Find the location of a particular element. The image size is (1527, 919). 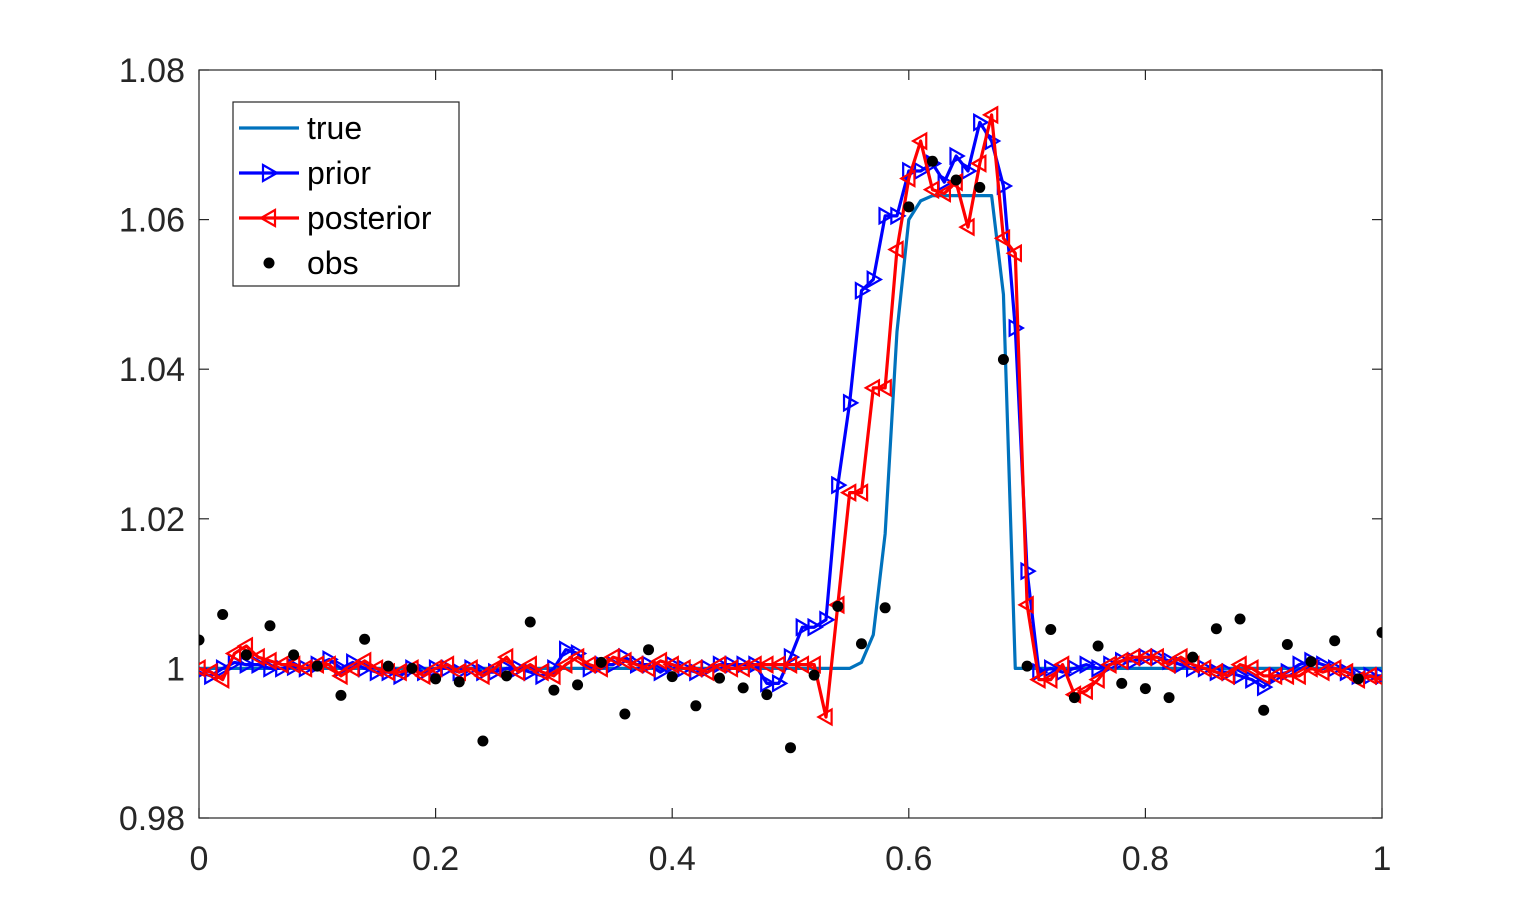

legend-label-posterior: posterior is located at coordinates (369, 218).